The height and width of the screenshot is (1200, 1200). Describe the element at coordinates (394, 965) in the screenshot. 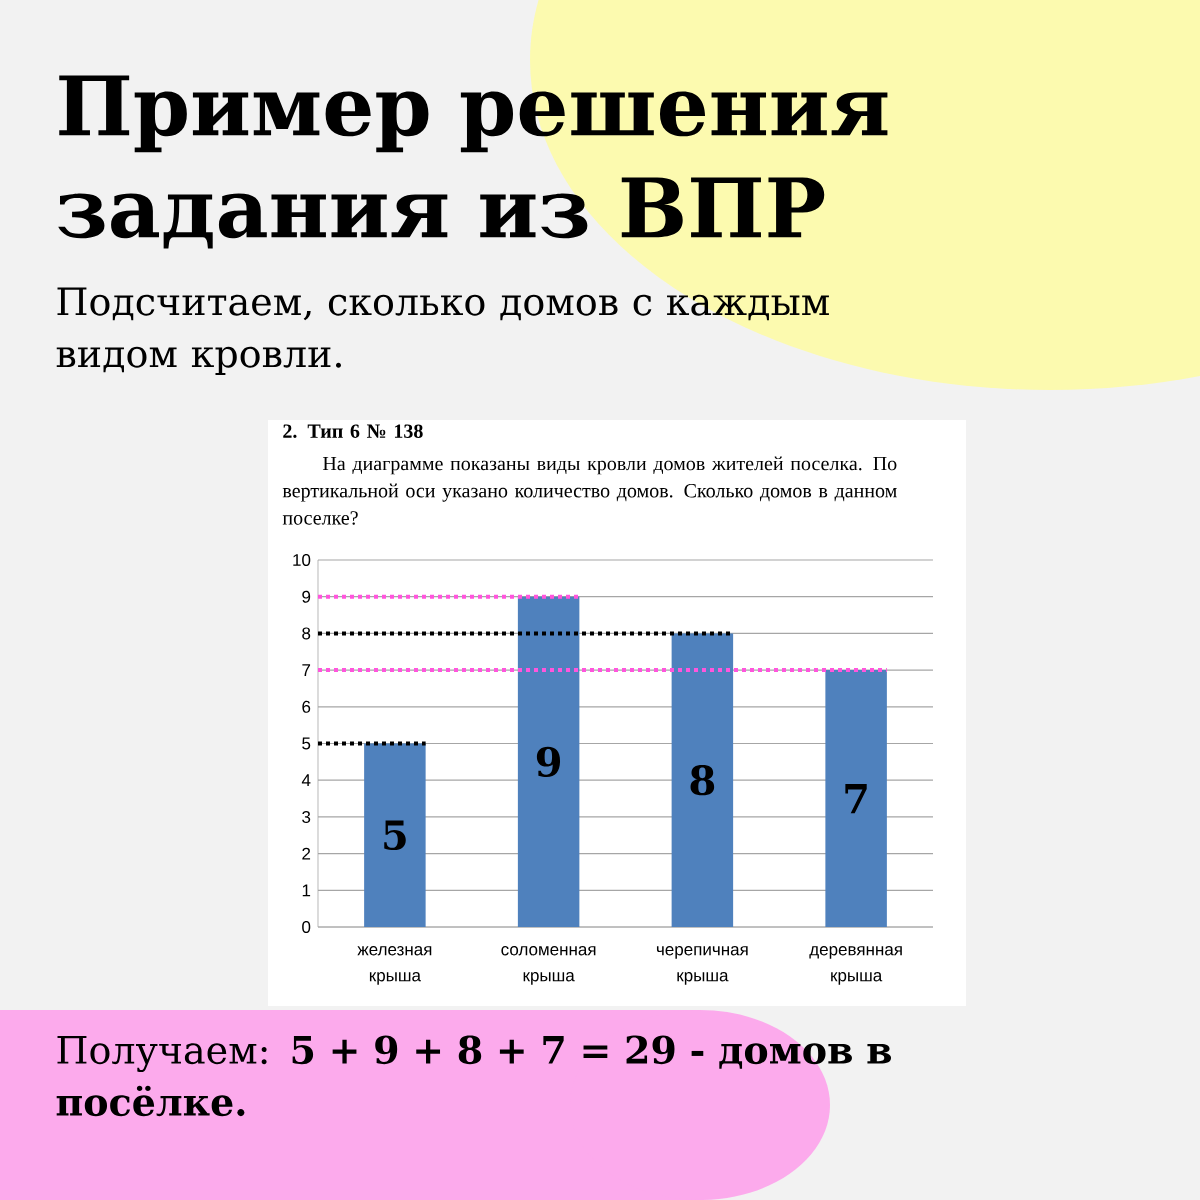

I see `x-tick-label: железная крыша` at that location.